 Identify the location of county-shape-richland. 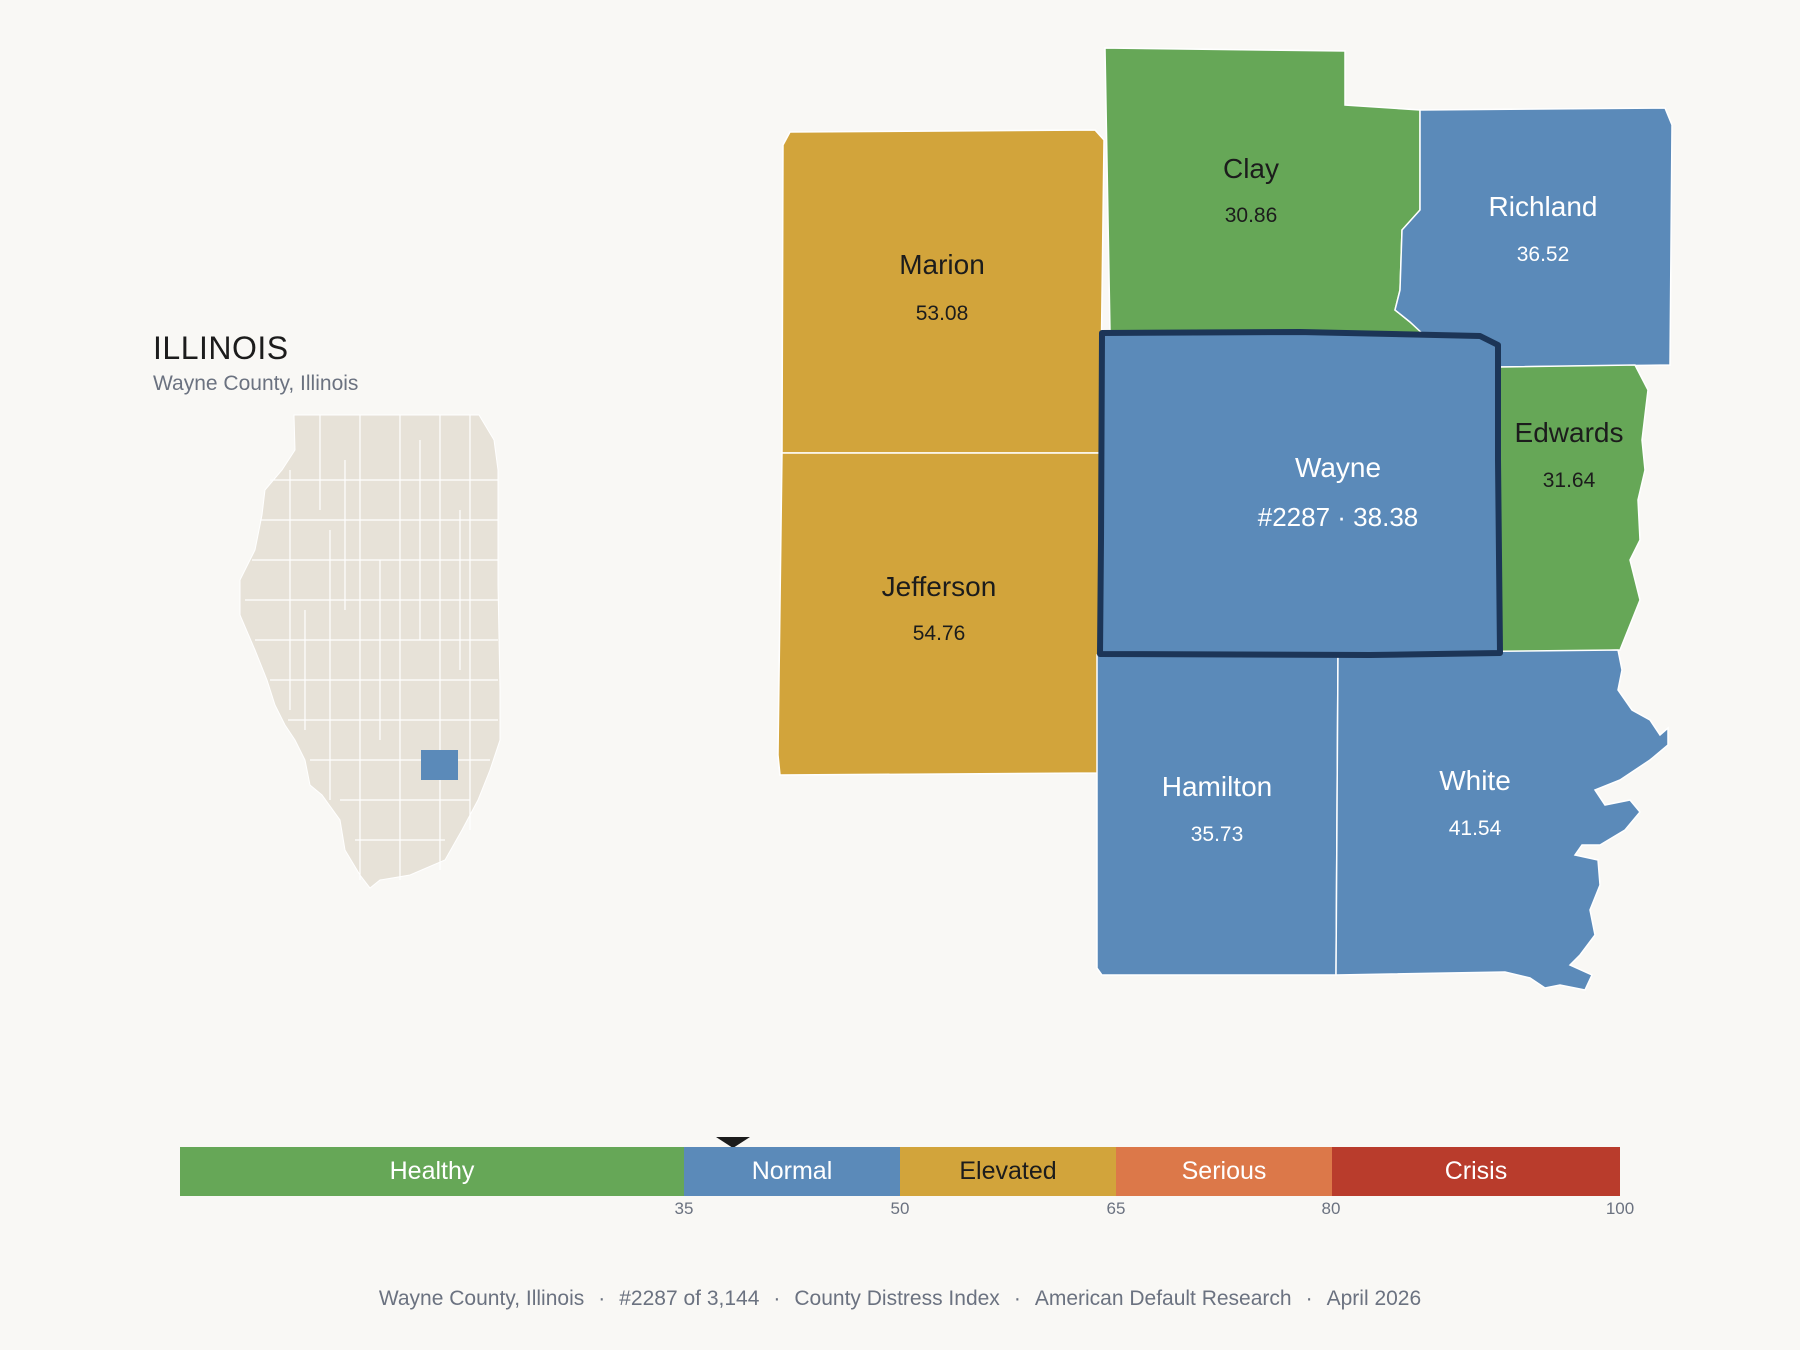
(1533, 237).